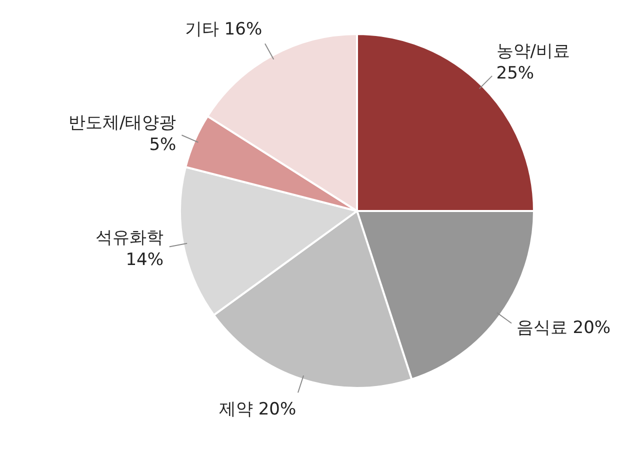  What do you see at coordinates (515, 74) in the screenshot?
I see `data-label: 25%` at bounding box center [515, 74].